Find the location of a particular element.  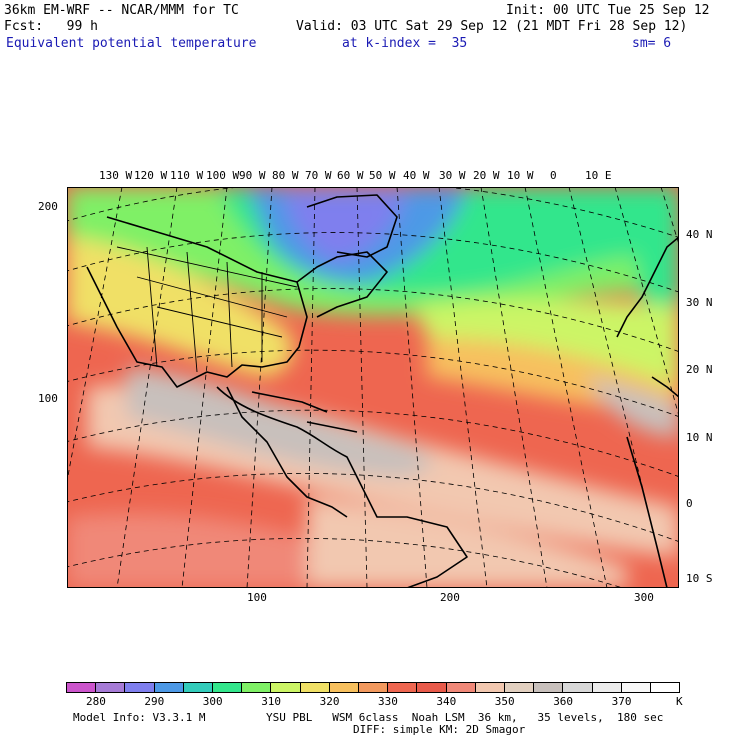

colorbar-label: 370 is located at coordinates (621, 701).